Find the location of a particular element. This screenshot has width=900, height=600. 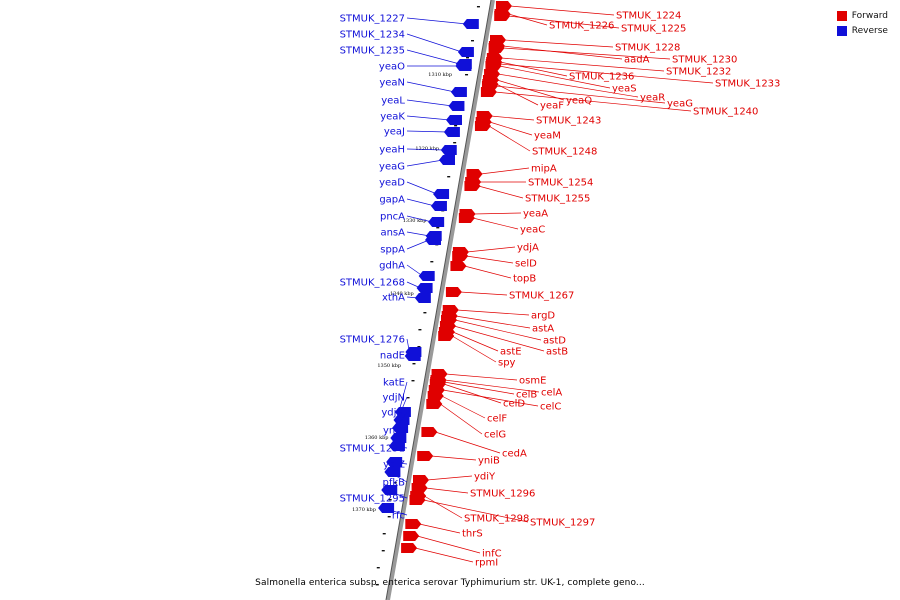

forward-gene-label: celD is located at coordinates (514, 404).